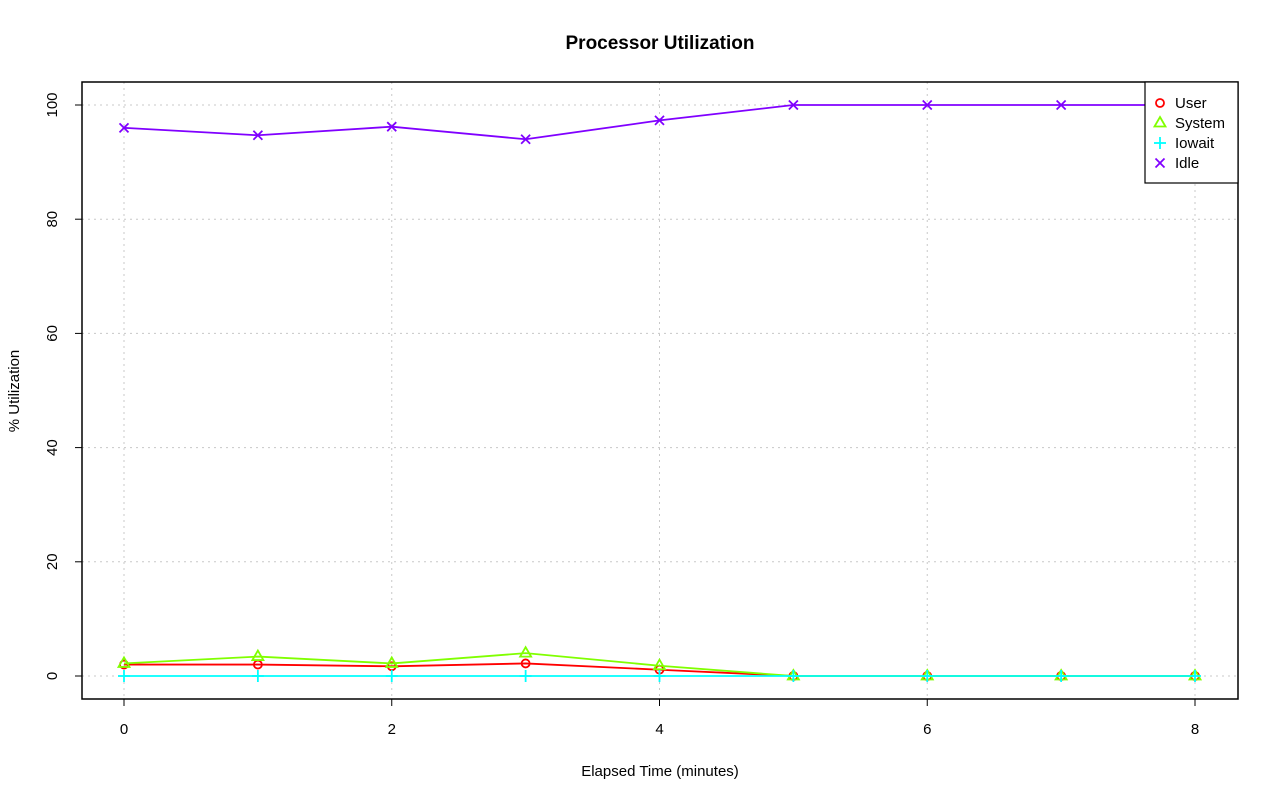 The height and width of the screenshot is (806, 1280). I want to click on y-tick-label: 0, so click(52, 676).